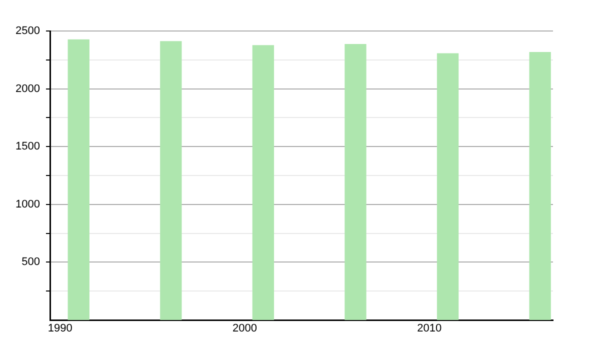 This screenshot has height=350, width=600. Describe the element at coordinates (28, 146) in the screenshot. I see `y-tick-label: 1500` at that location.